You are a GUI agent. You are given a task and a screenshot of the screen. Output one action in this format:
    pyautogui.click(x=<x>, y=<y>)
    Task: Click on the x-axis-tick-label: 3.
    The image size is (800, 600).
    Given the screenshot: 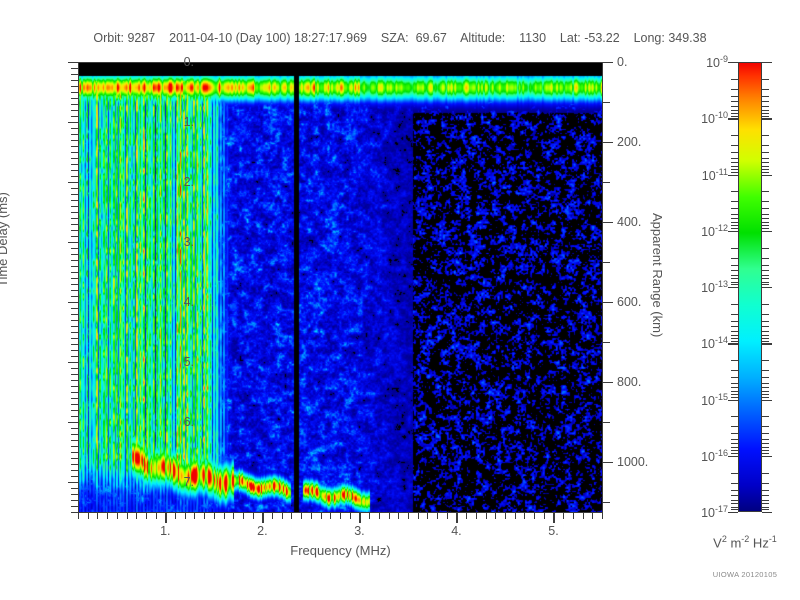 What is the action you would take?
    pyautogui.click(x=359, y=531)
    